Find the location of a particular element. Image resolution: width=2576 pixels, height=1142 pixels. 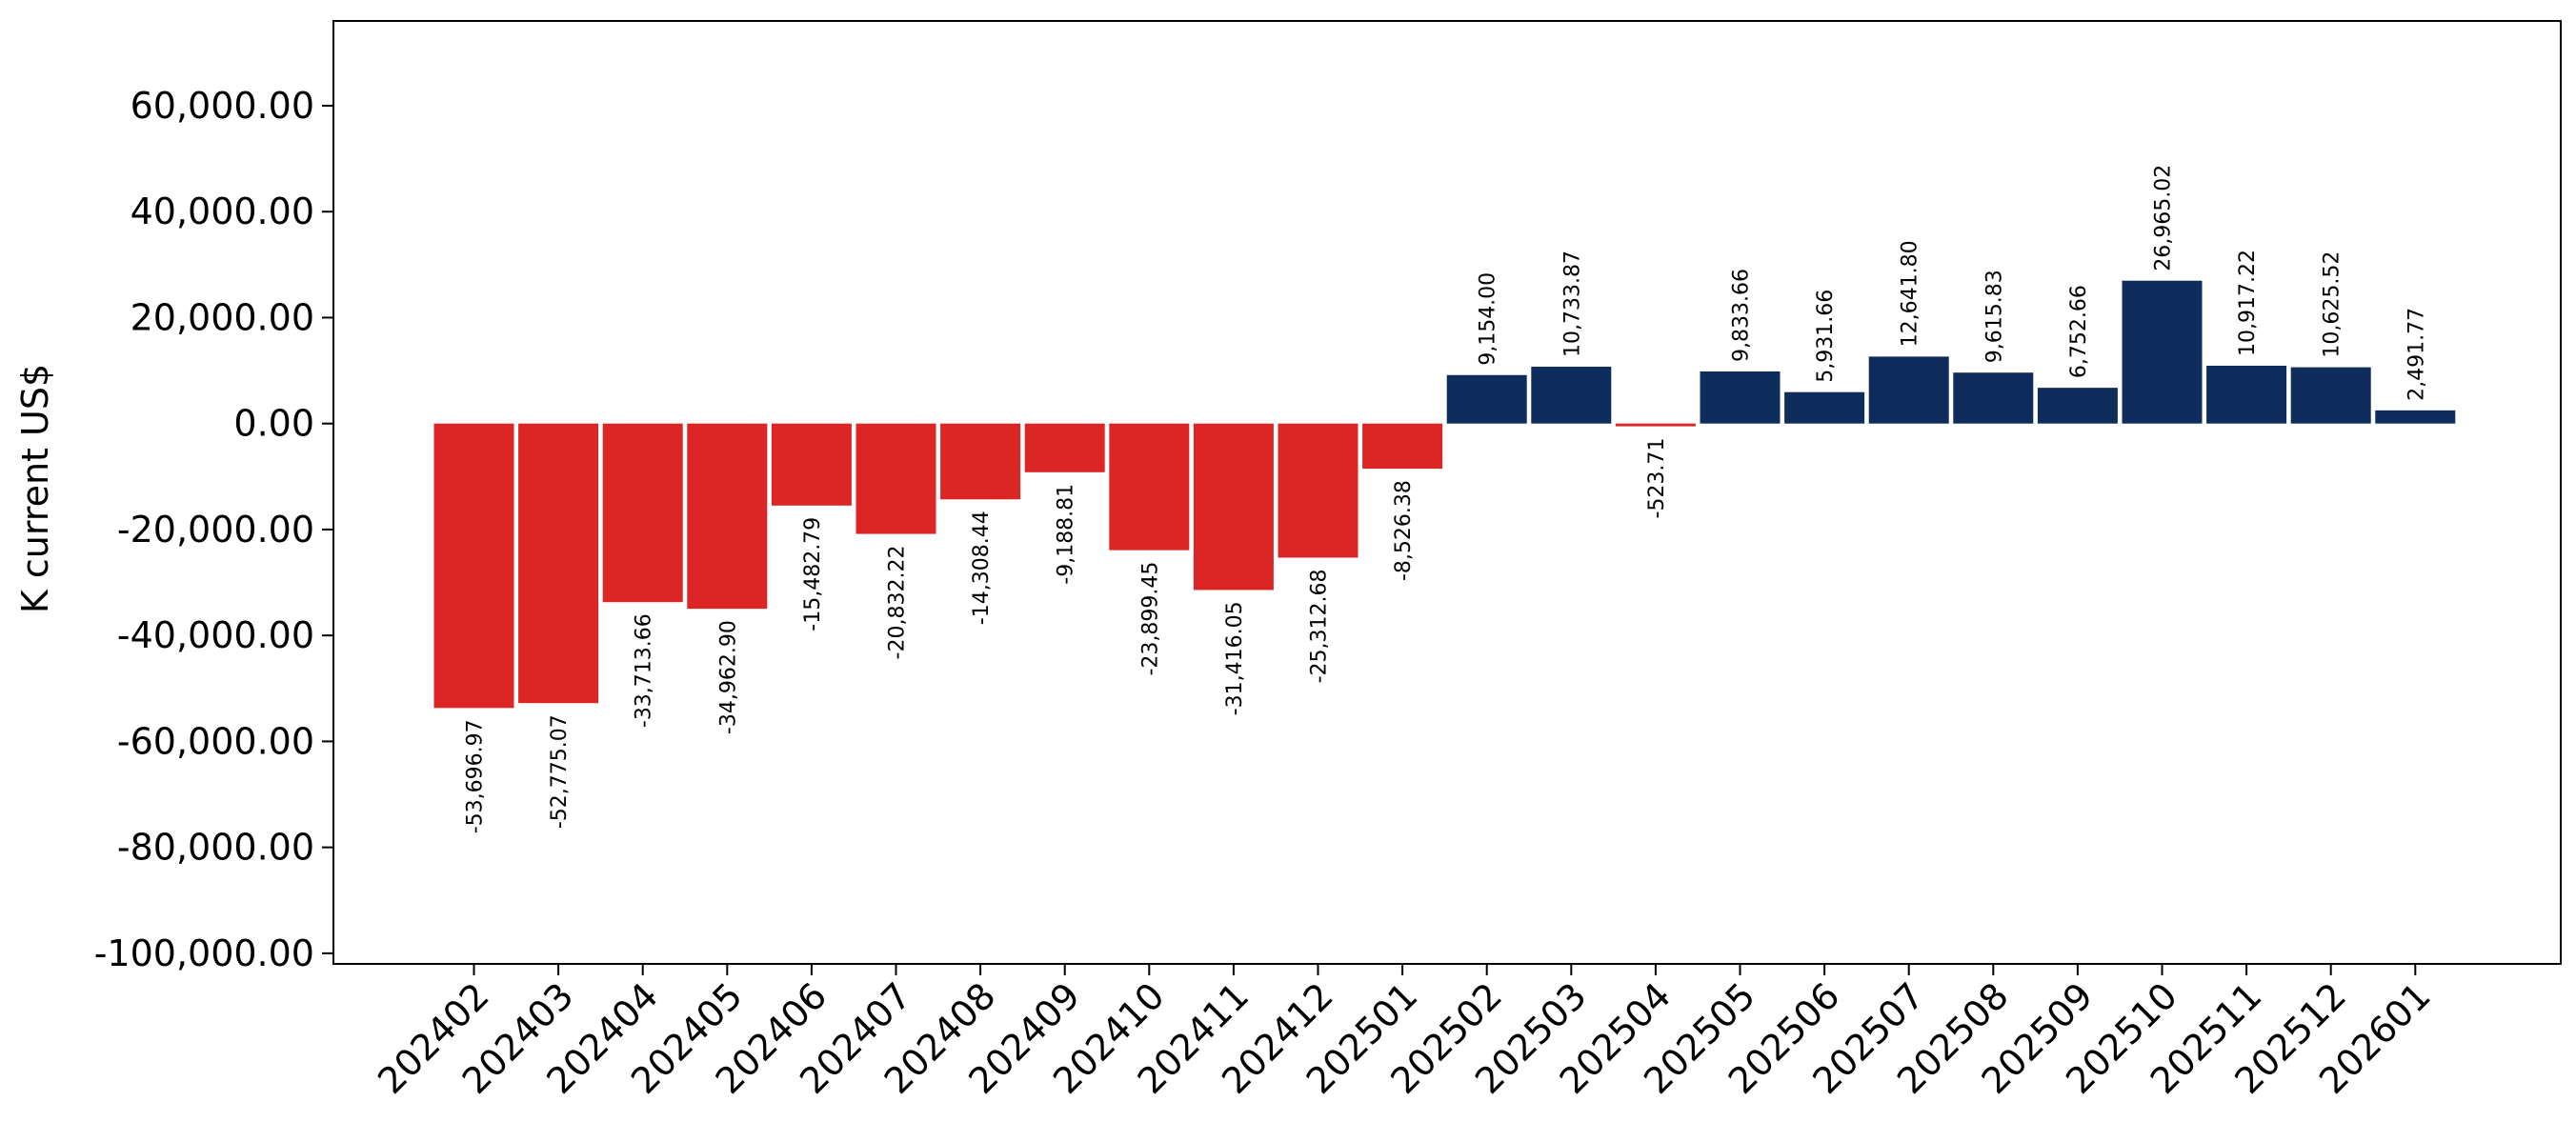

bar-value-label: 9,833.66 is located at coordinates (1742, 315).